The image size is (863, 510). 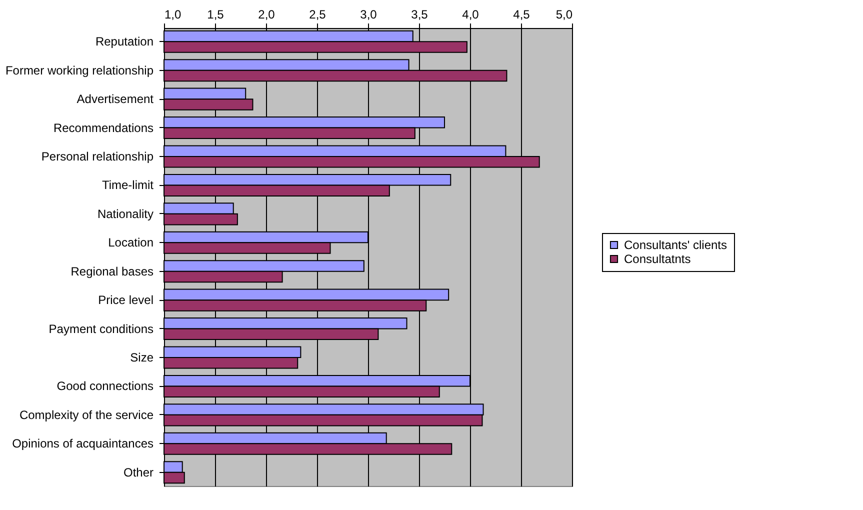 I want to click on y-tick-label: Other, so click(x=138, y=472).